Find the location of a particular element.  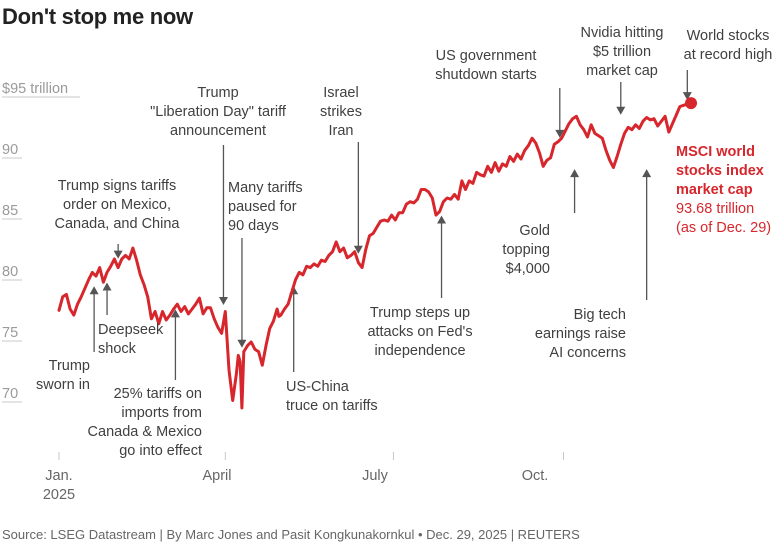

annotation-shutdown: US government shutdown starts is located at coordinates (486, 65).